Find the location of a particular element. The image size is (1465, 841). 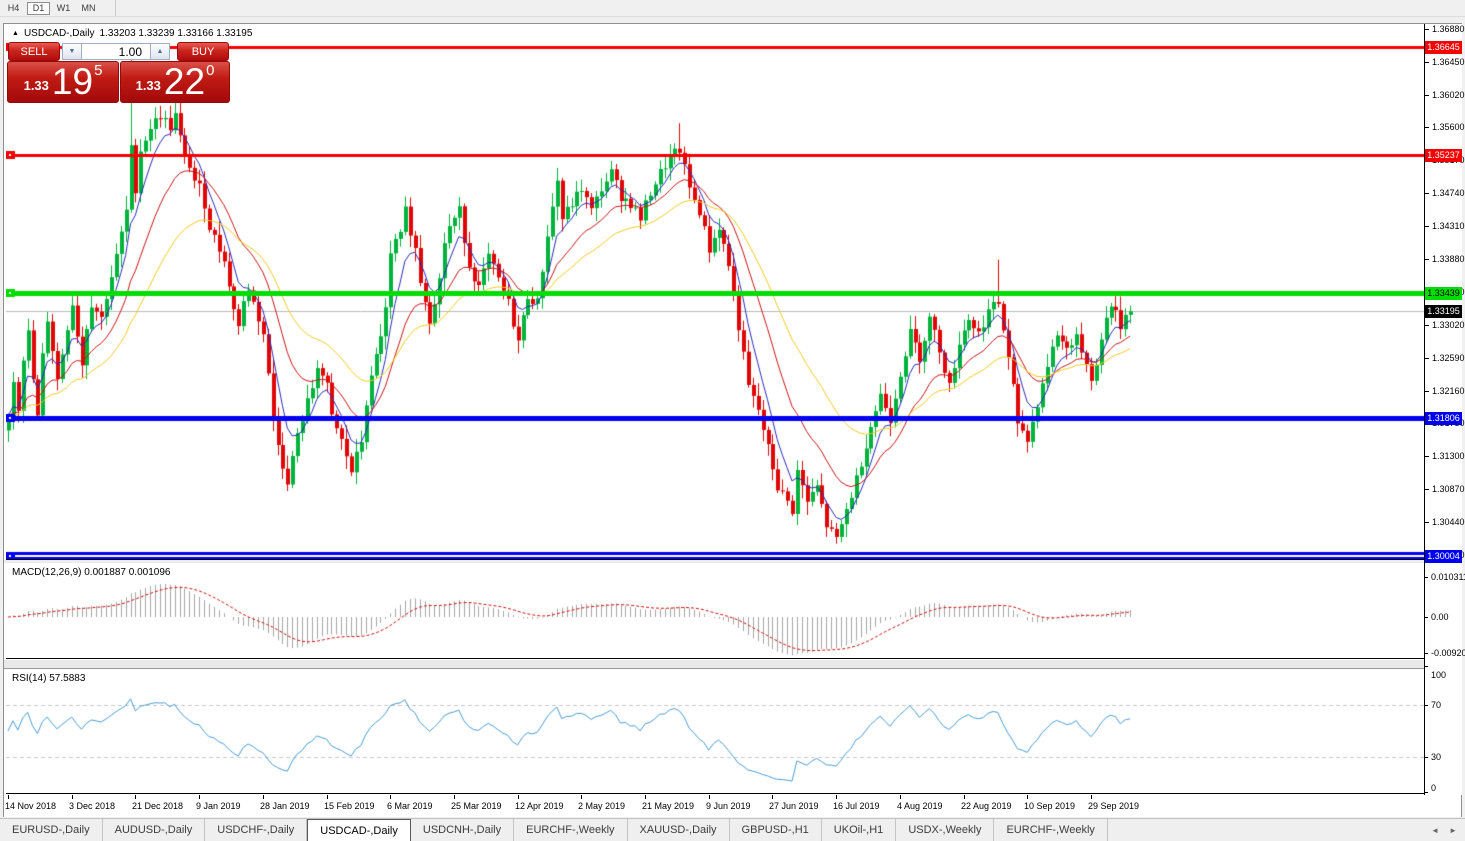

rsi-axis-label: 100 is located at coordinates (1439, 675).